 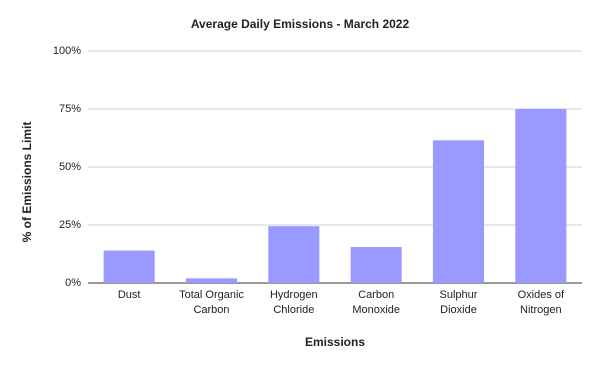 I want to click on y-tick-label: 75%, so click(x=70, y=109).